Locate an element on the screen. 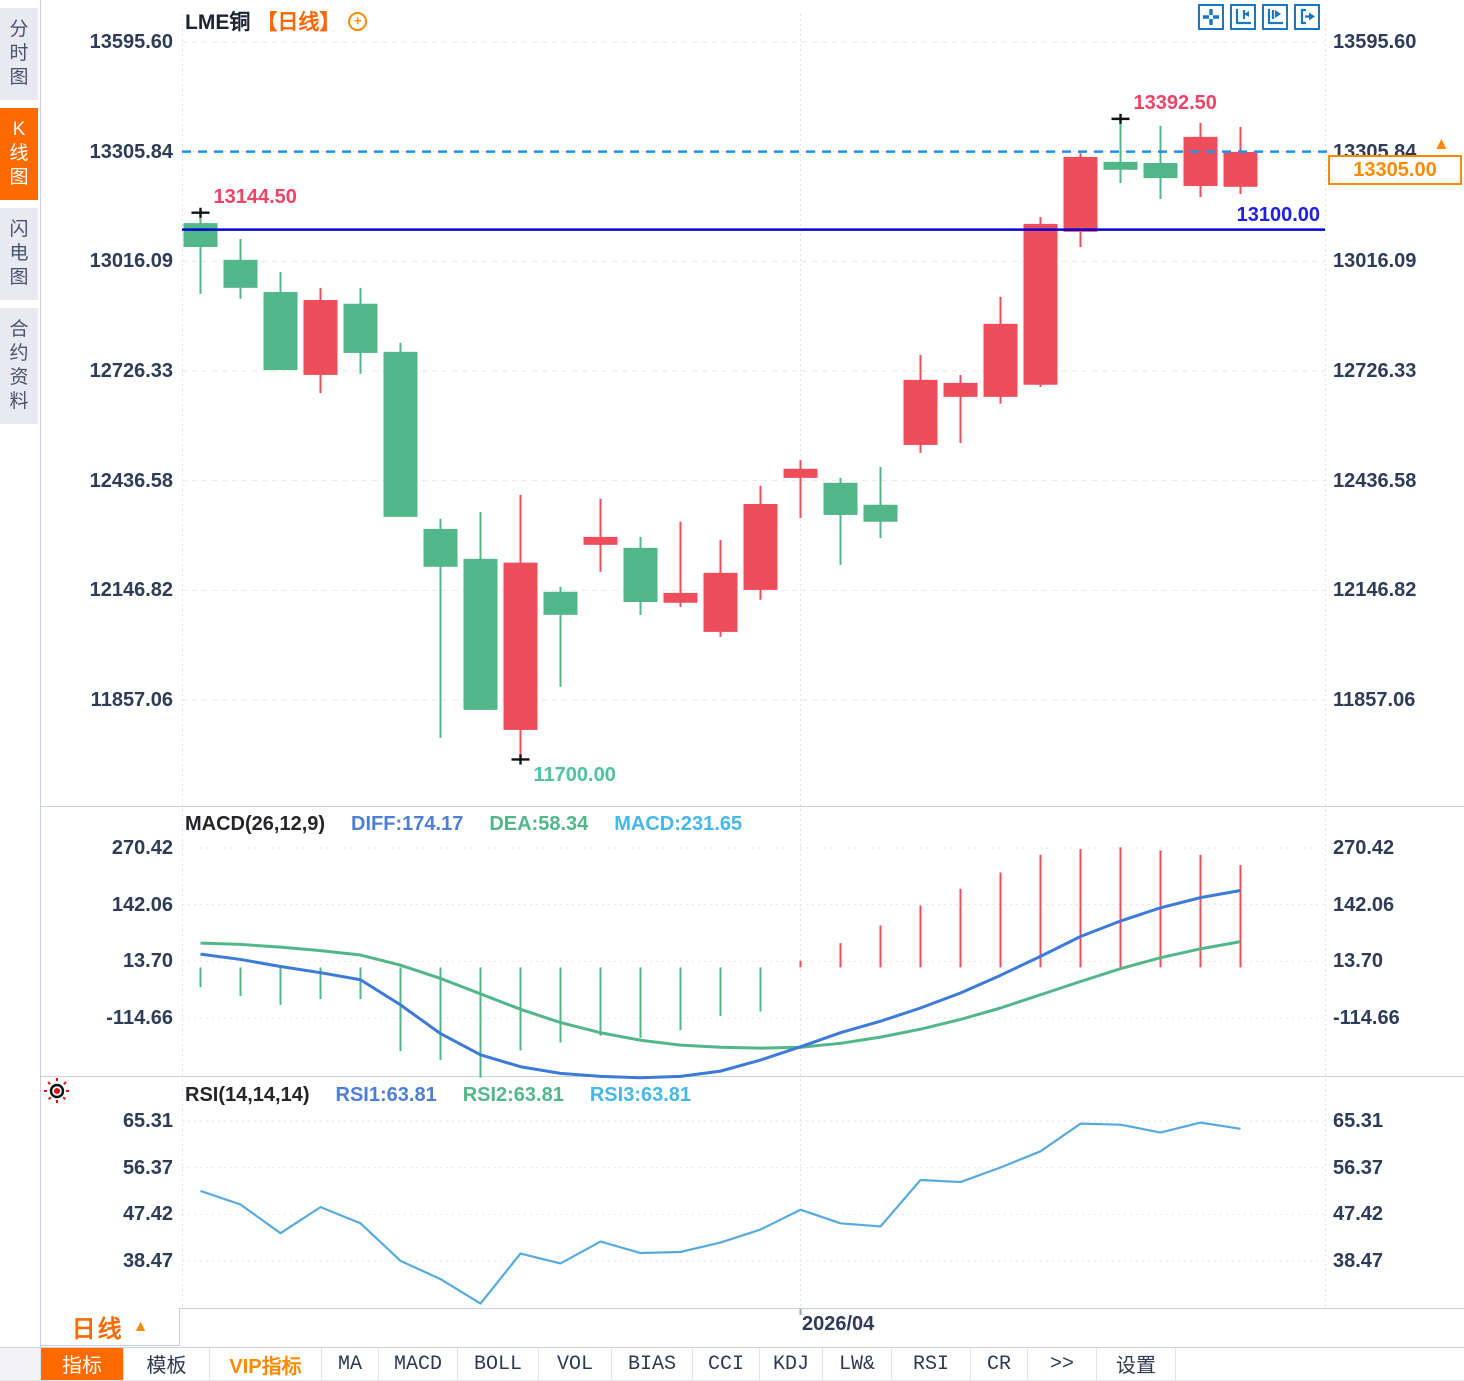 The width and height of the screenshot is (1464, 1381). indicator-tab-: >> is located at coordinates (1062, 1364).